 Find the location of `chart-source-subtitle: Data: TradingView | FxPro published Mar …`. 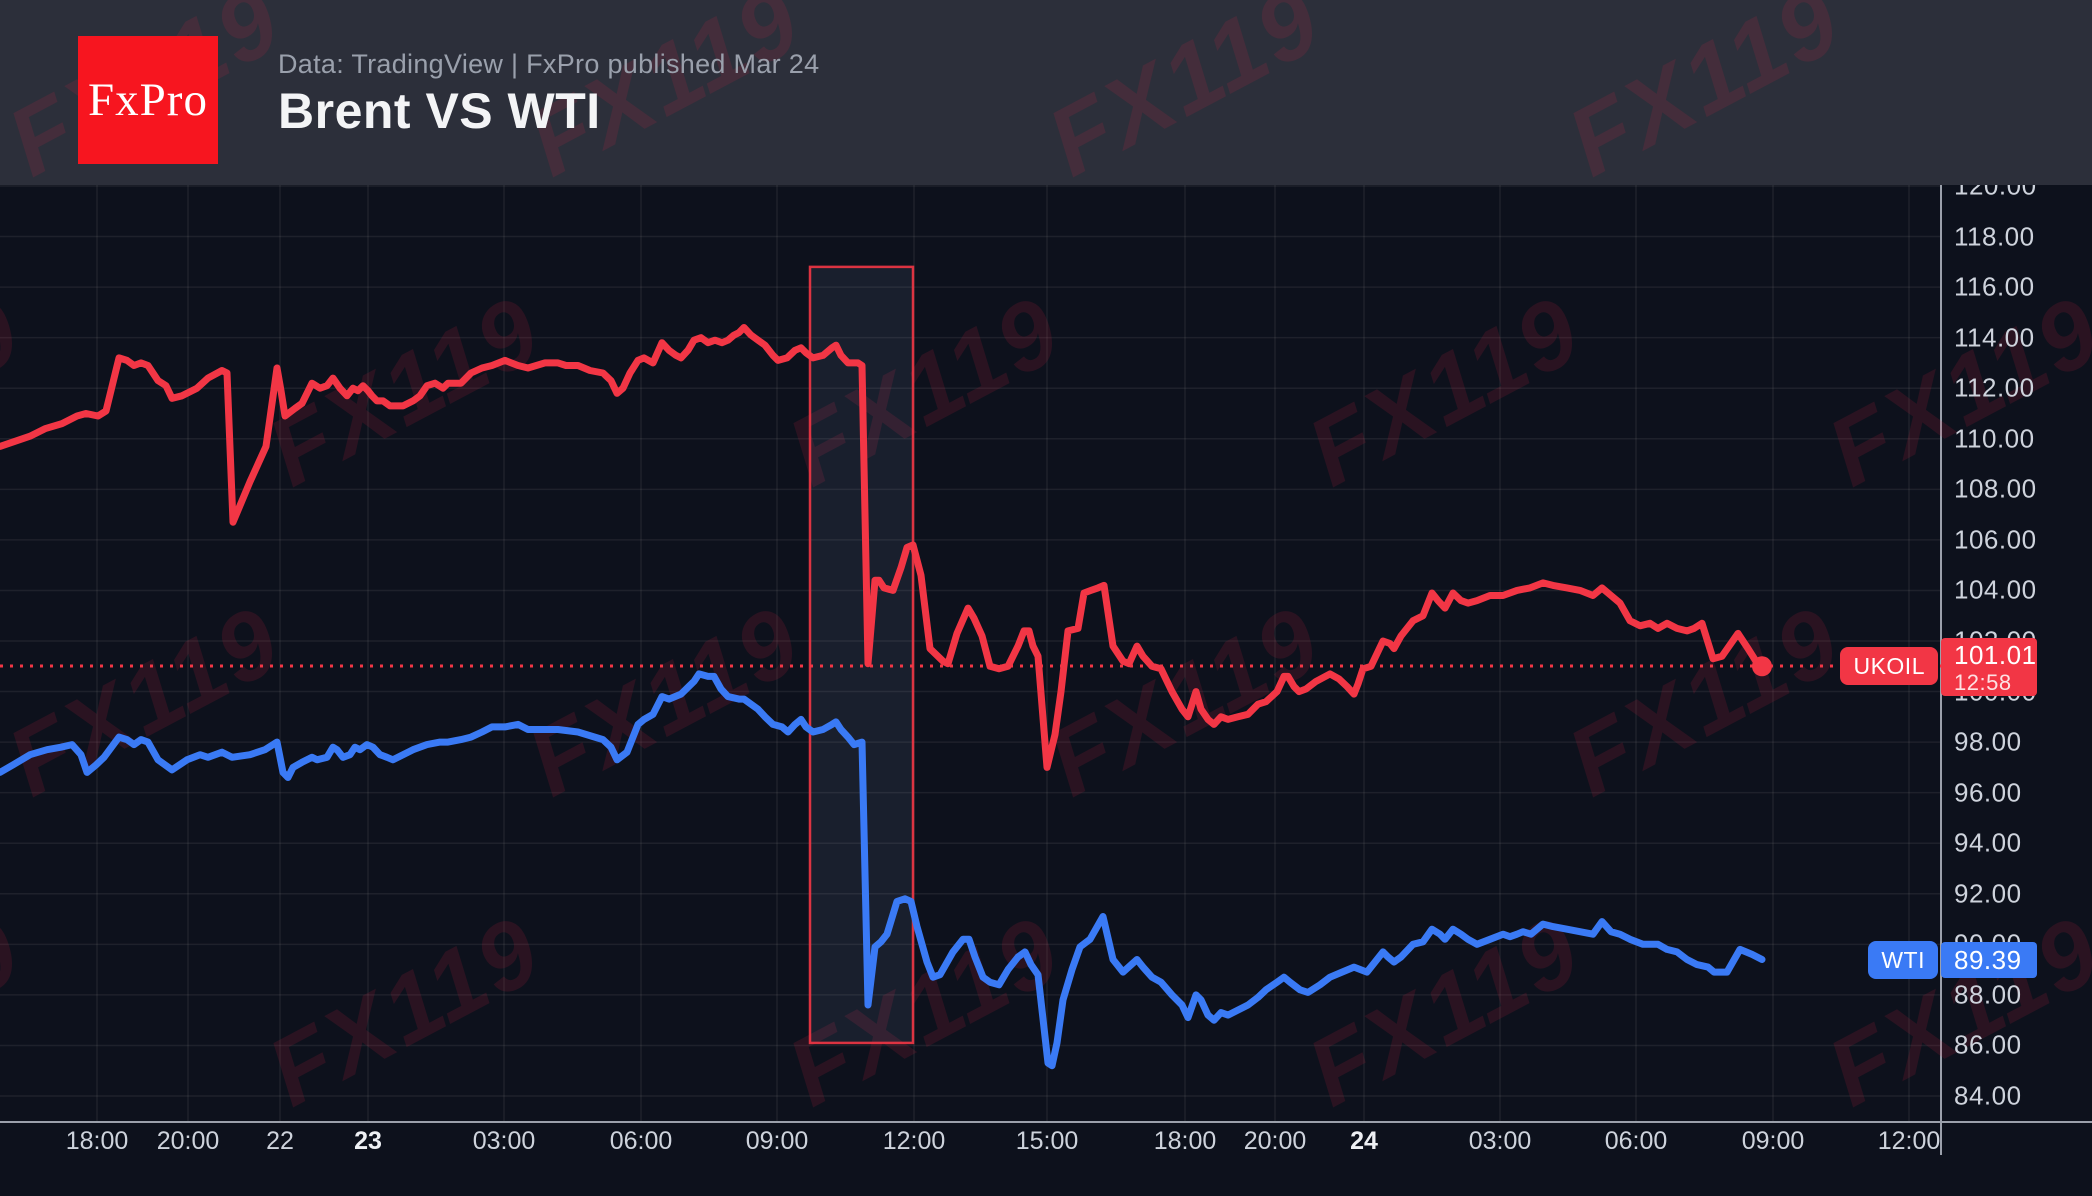

chart-source-subtitle: Data: TradingView | FxPro published Mar … is located at coordinates (549, 64).